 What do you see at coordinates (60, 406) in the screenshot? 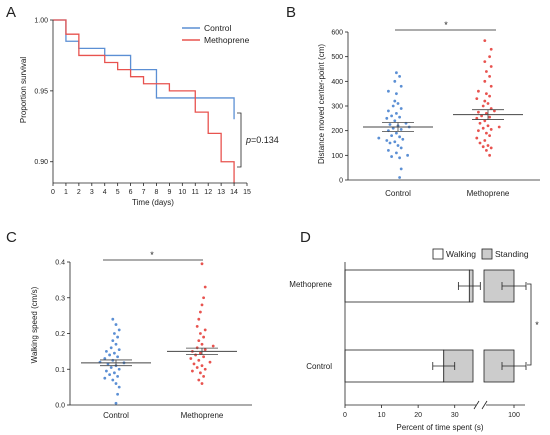
I see `panel-c-y-tick-label: 0.0` at bounding box center [60, 406].